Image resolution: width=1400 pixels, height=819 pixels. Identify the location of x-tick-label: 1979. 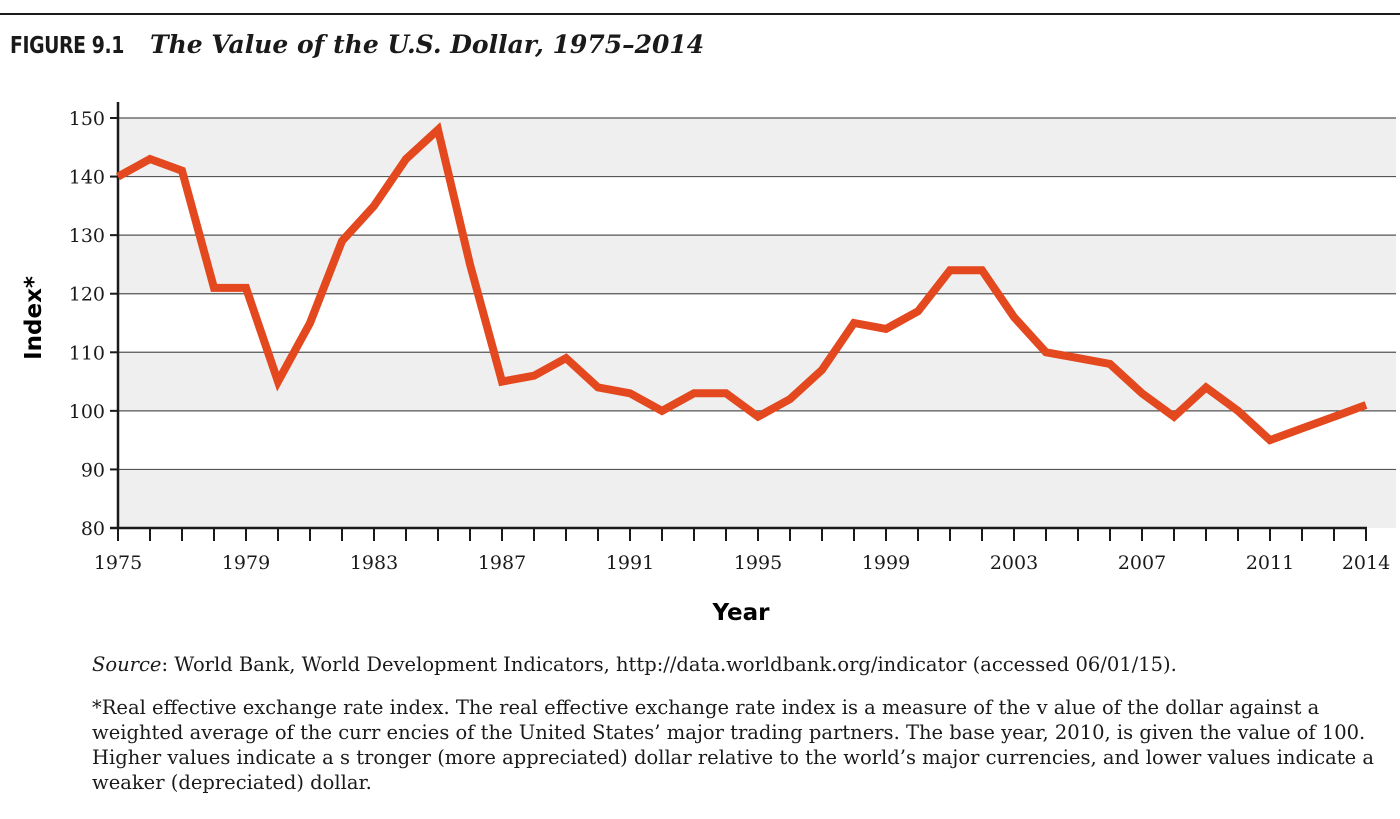
(246, 563).